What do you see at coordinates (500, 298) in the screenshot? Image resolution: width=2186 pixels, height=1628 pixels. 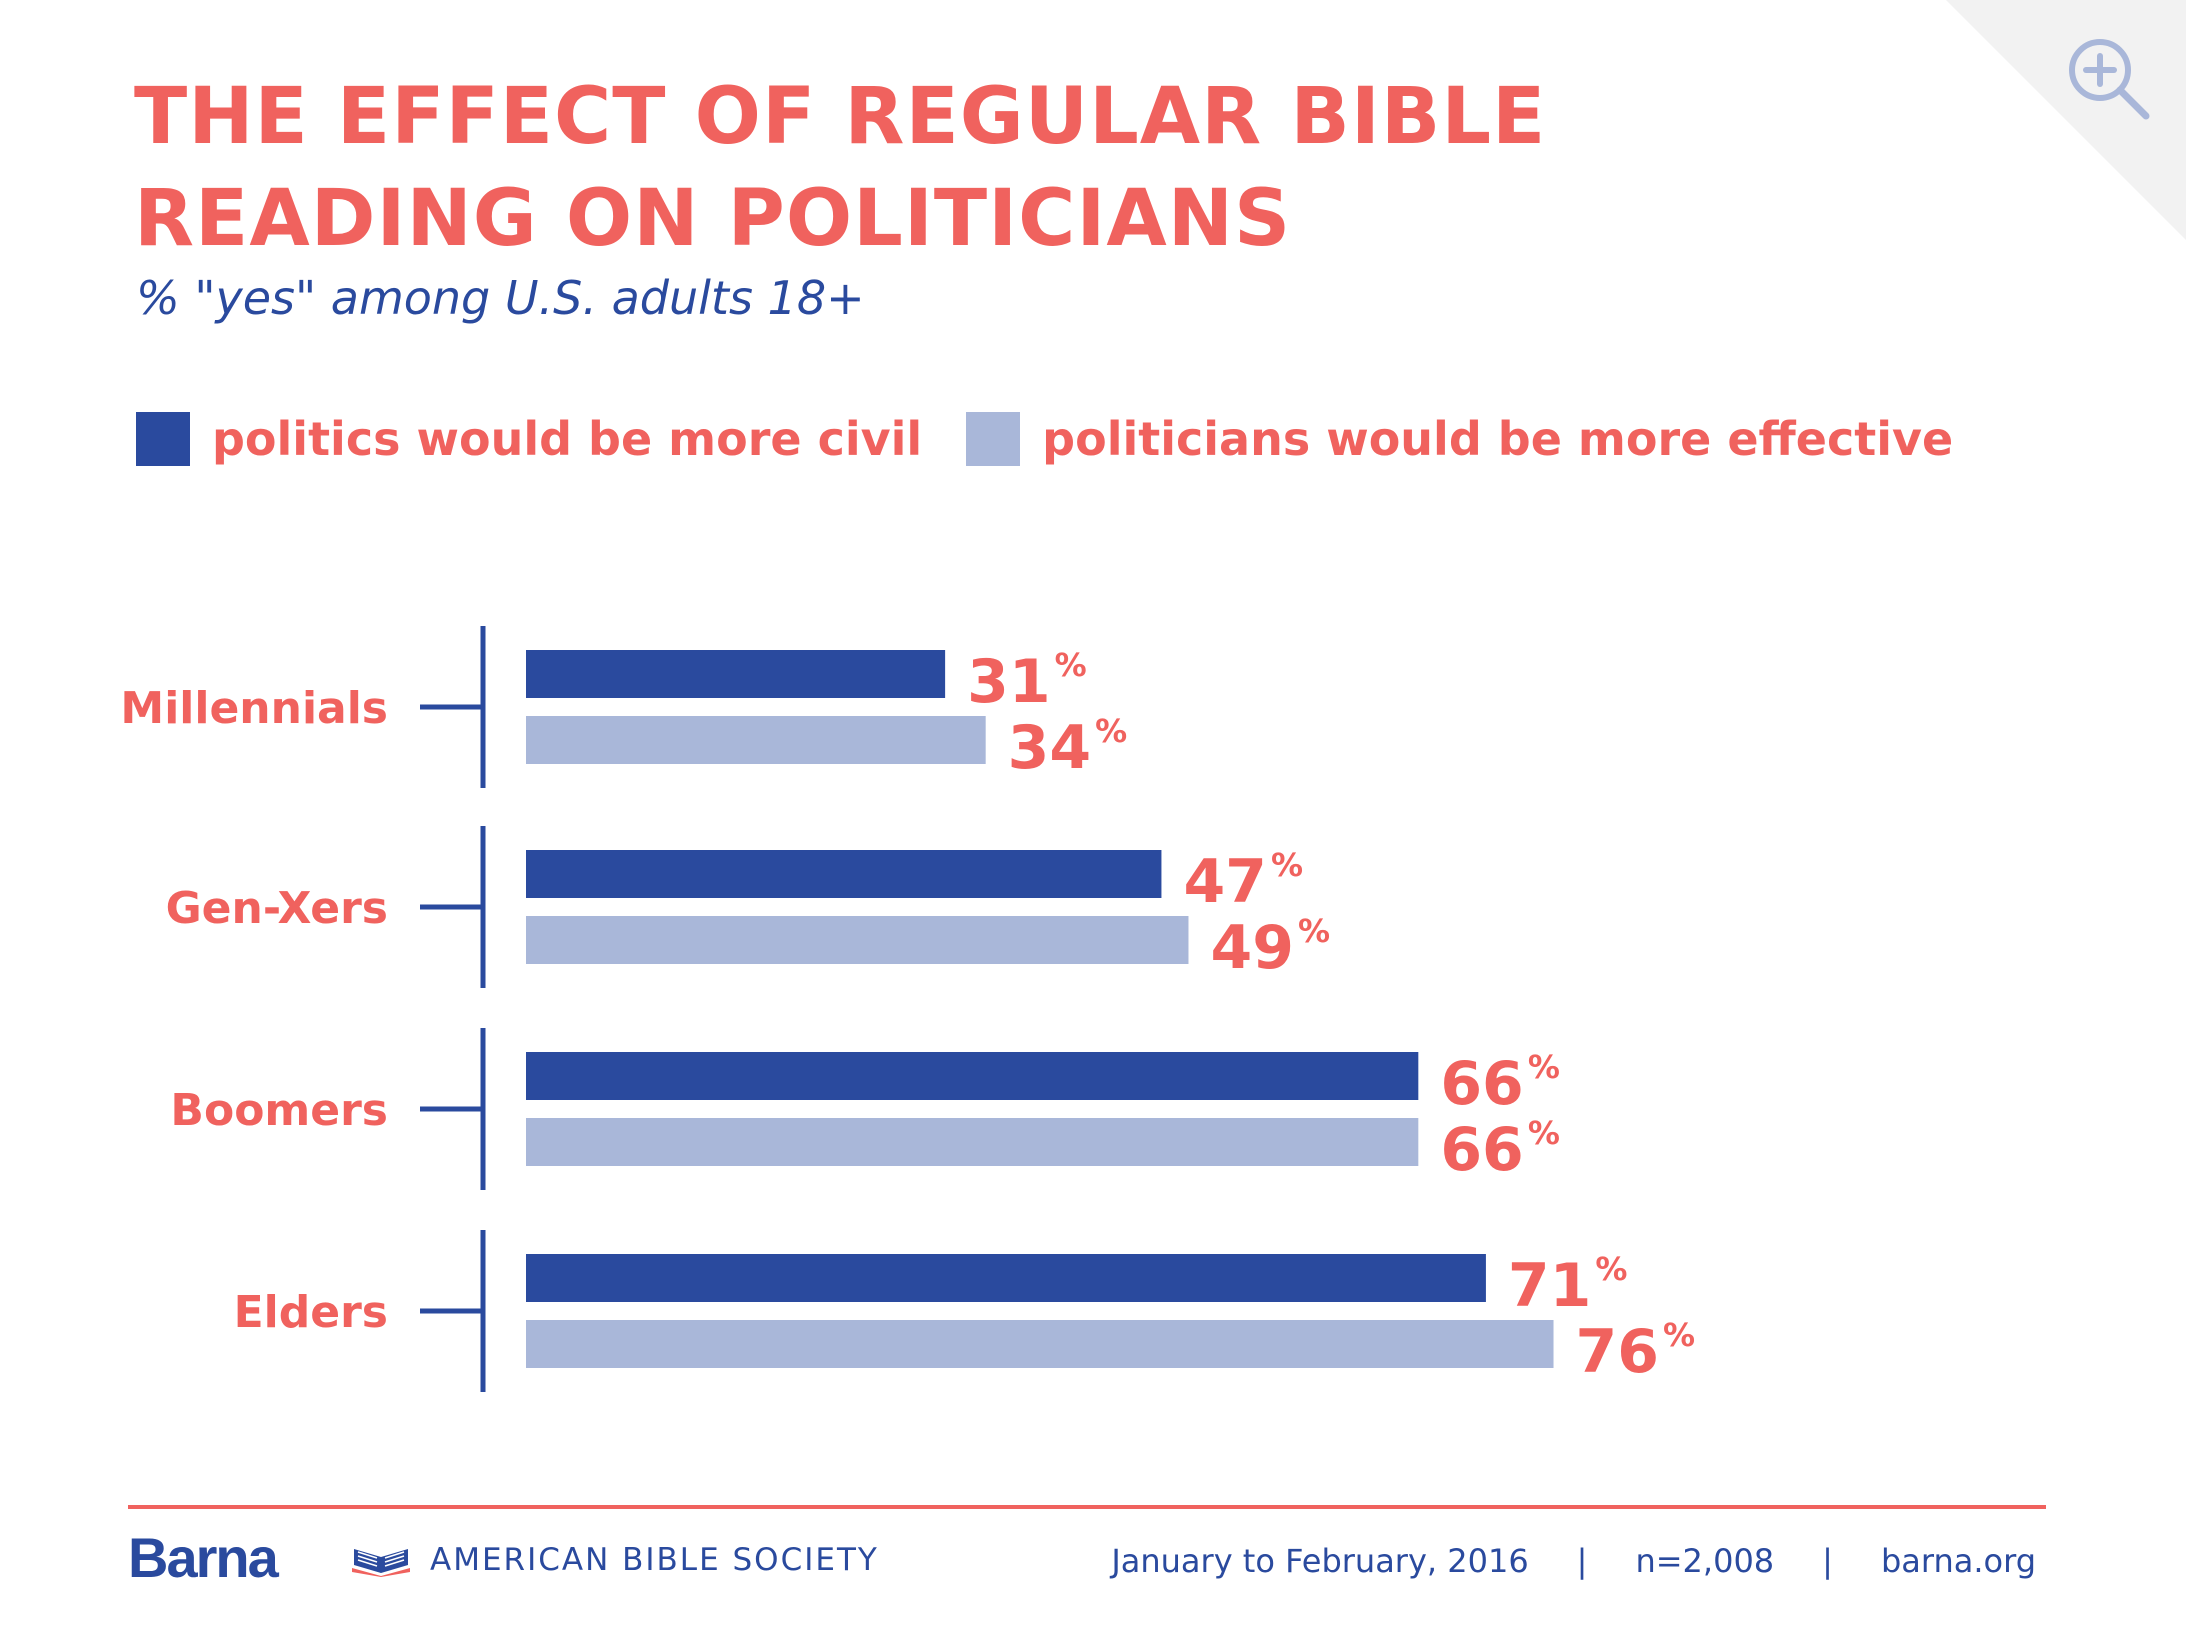 I see `chart-subtitle: % "yes" among U.S. adults 18+` at bounding box center [500, 298].